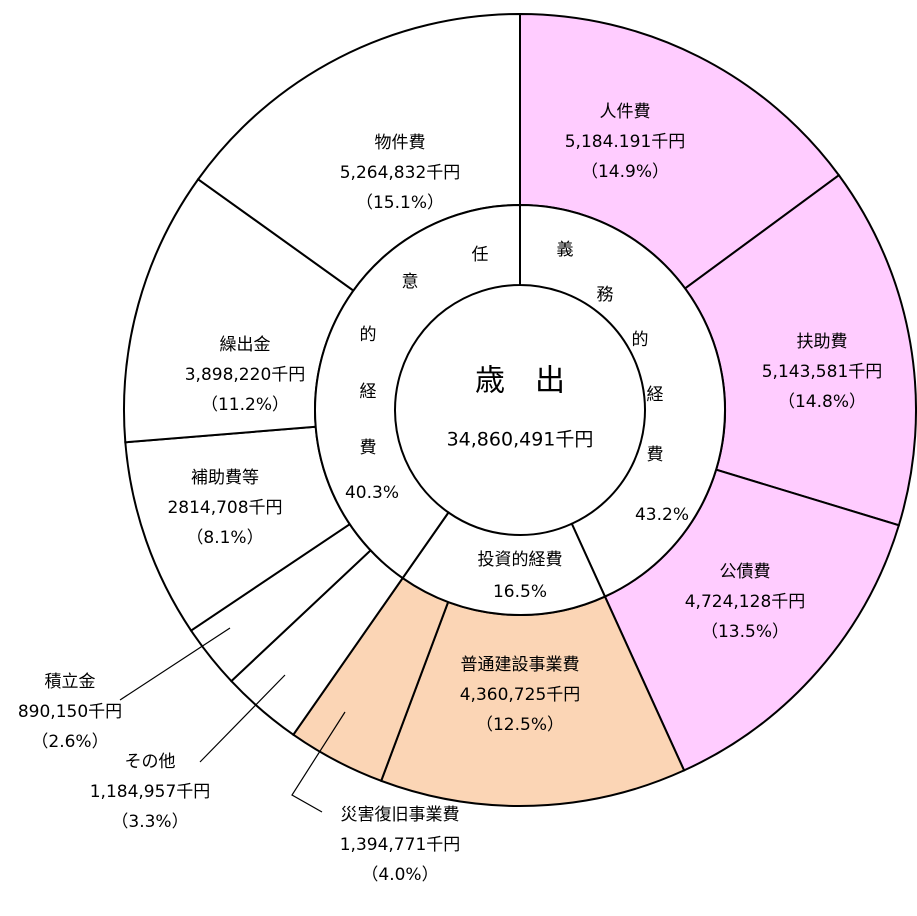 The height and width of the screenshot is (916, 917). Describe the element at coordinates (372, 493) in the screenshot. I see `group-percent: 40.3%` at that location.